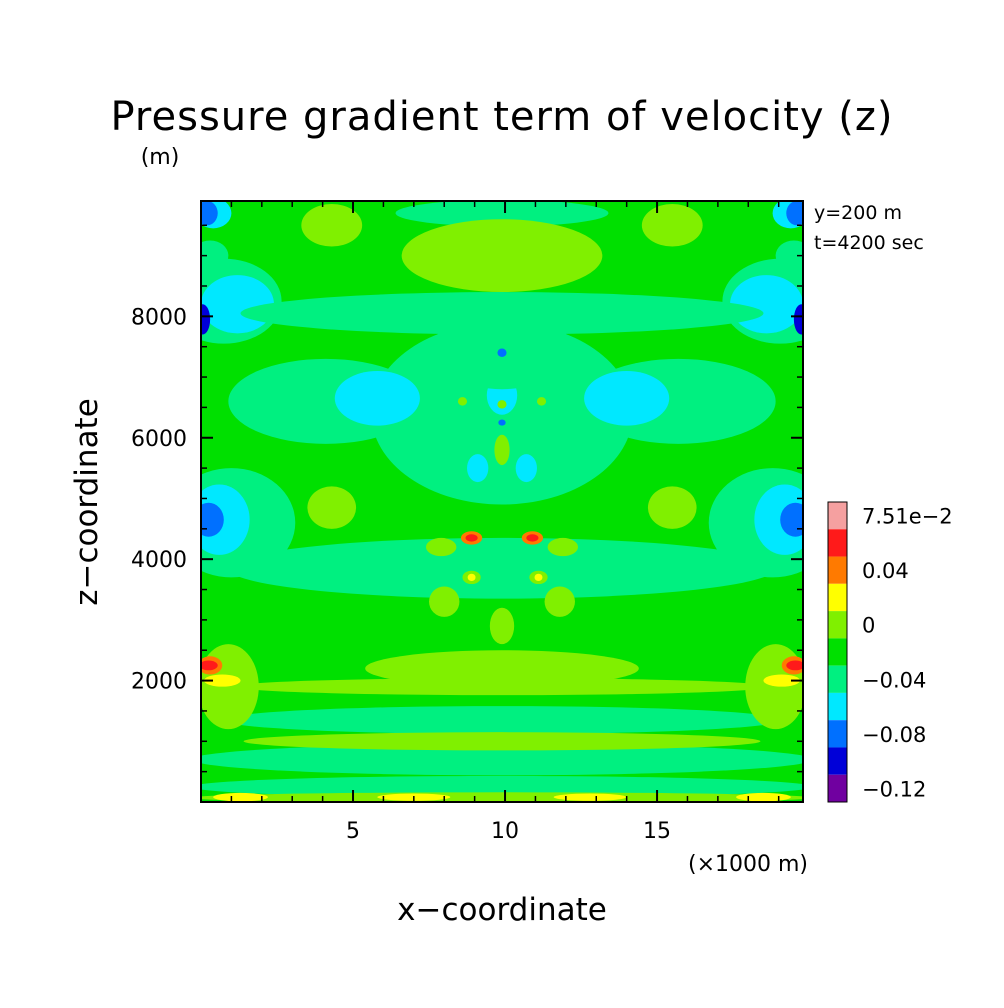  I want to click on y-tick-label: 8000, so click(159, 317).